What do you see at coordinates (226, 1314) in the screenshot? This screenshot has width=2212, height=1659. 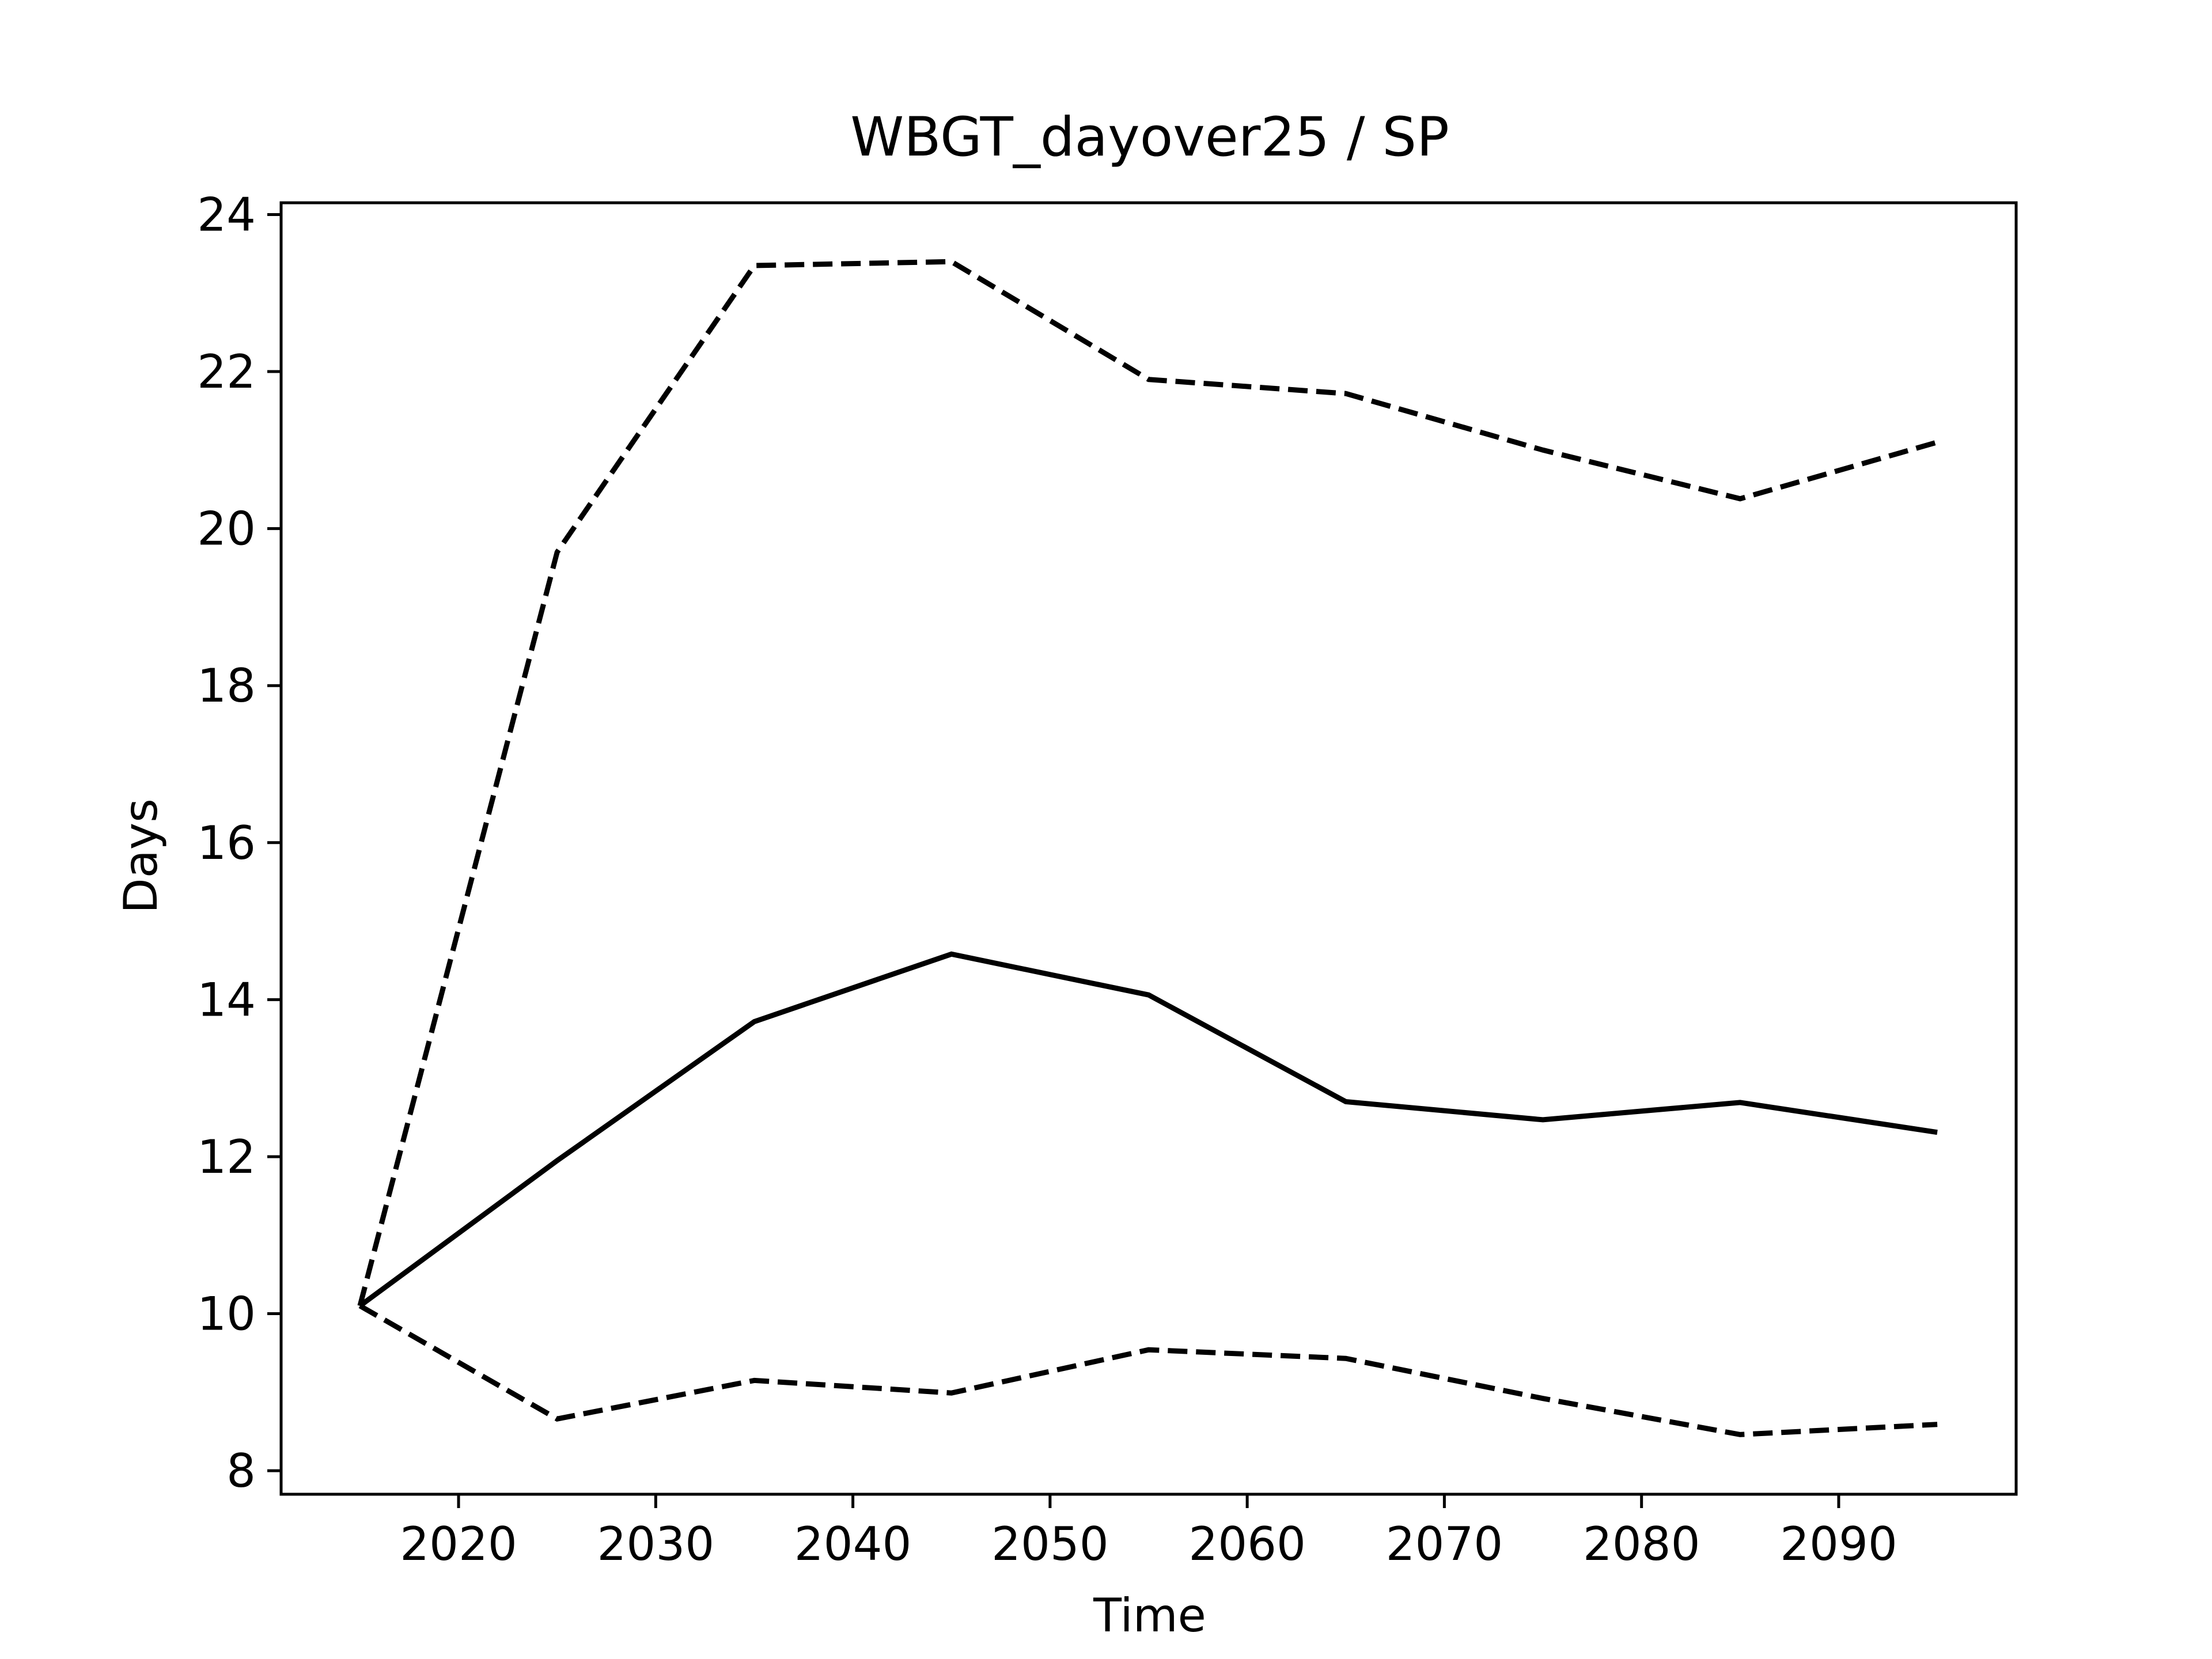 I see `y-tick-label: 10` at bounding box center [226, 1314].